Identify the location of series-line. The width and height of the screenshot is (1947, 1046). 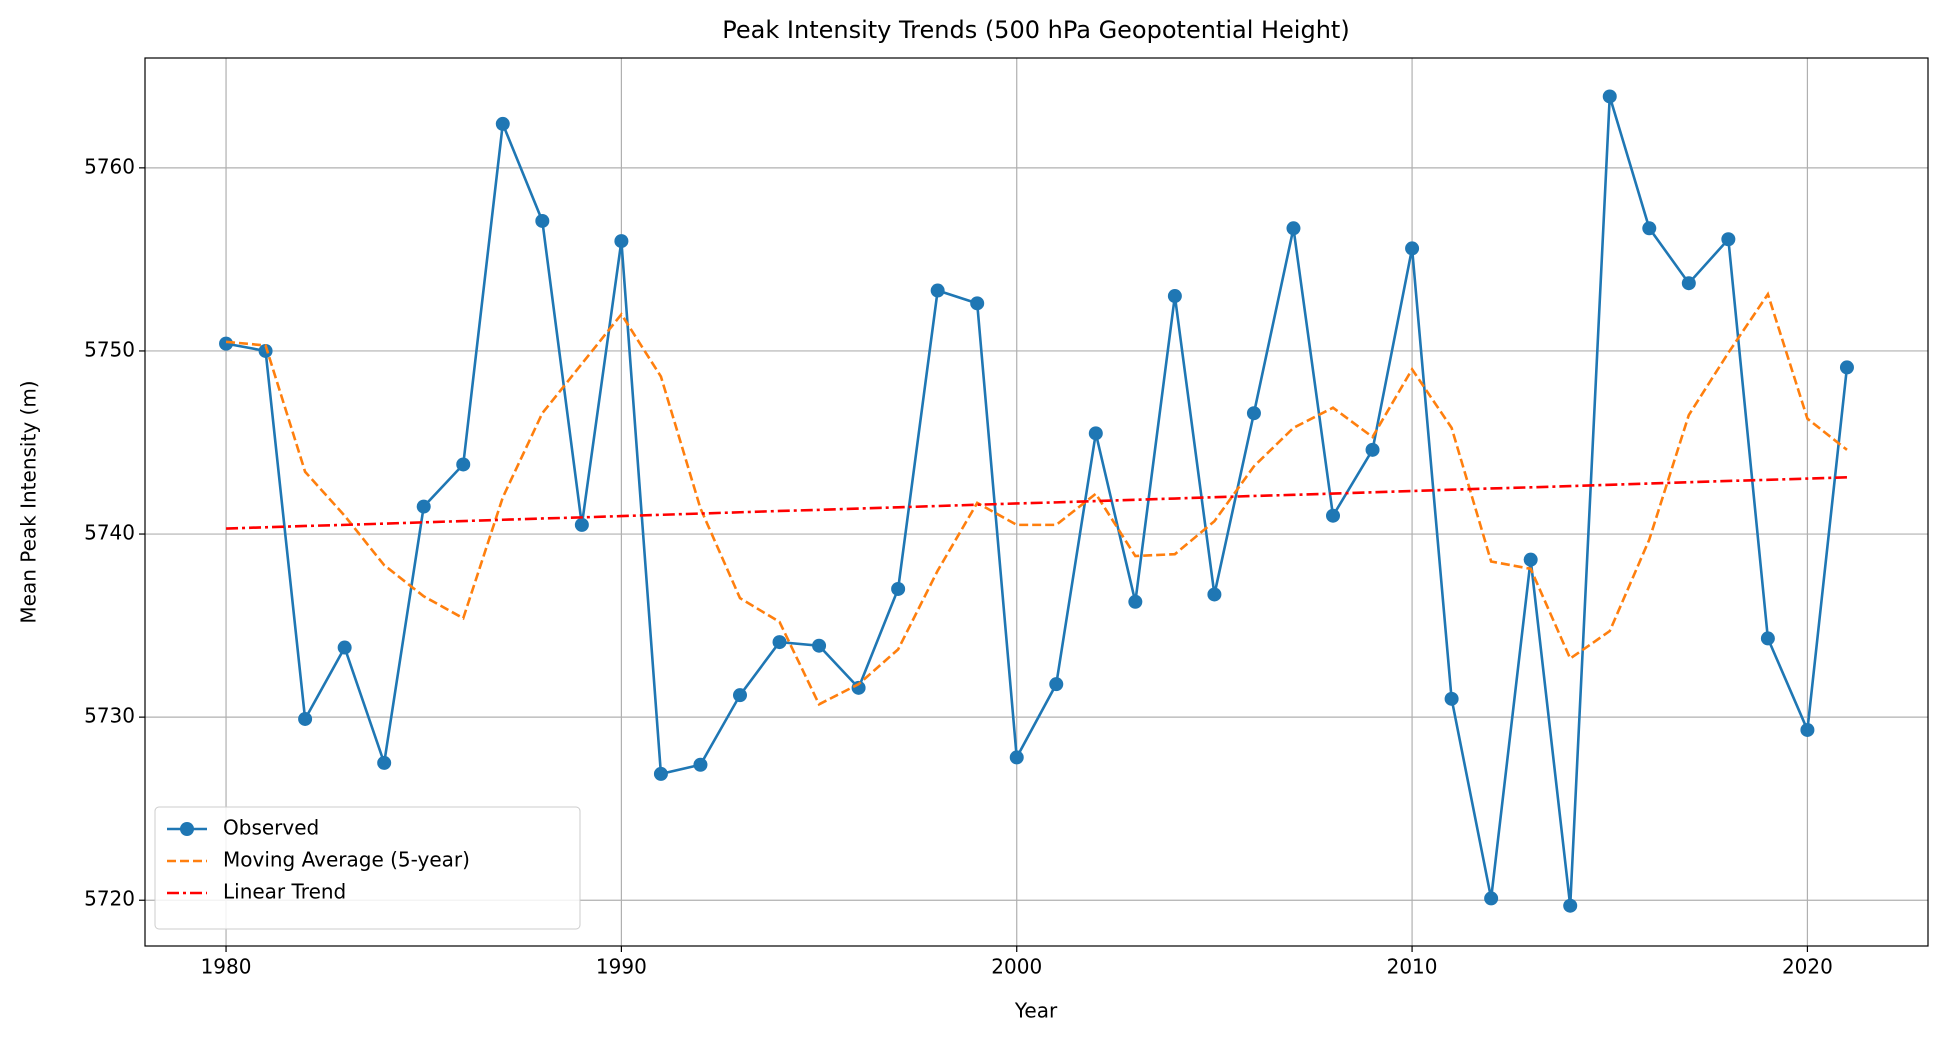
(1036, 502).